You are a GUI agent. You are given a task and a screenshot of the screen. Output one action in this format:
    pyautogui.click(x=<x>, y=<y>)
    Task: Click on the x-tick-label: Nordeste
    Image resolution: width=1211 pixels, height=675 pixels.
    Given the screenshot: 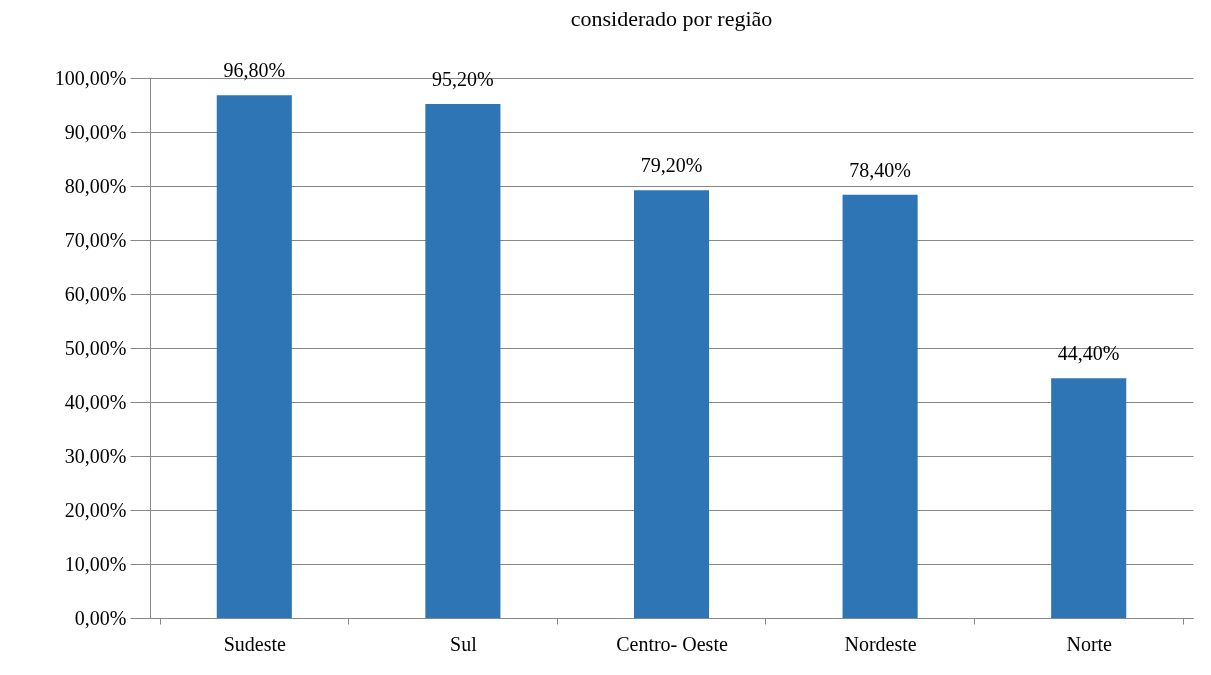 What is the action you would take?
    pyautogui.click(x=880, y=643)
    